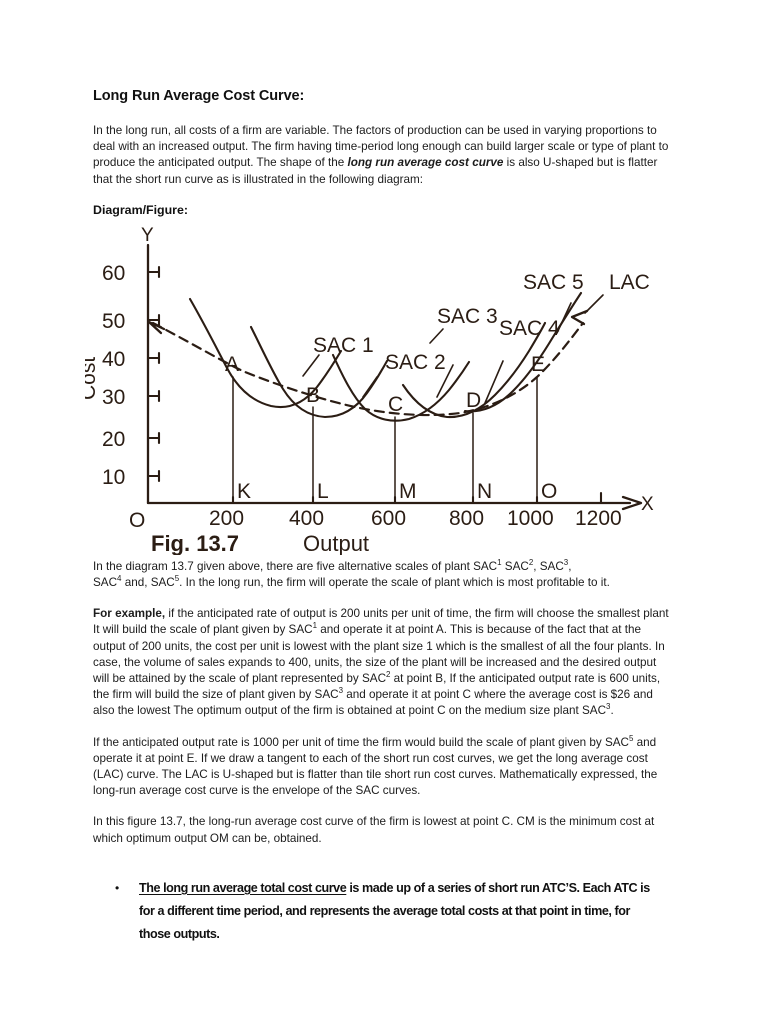 The width and height of the screenshot is (768, 1024). I want to click on scales-text-5: and, SAC, so click(148, 583).